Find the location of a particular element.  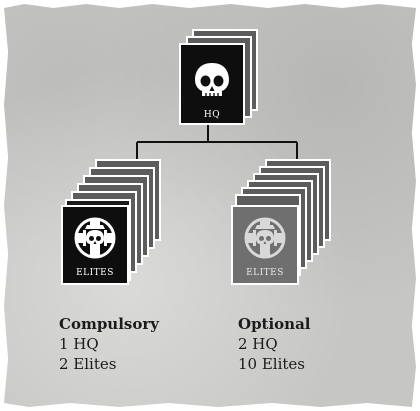

compulsory-elites-stack is located at coordinates (111, 222).